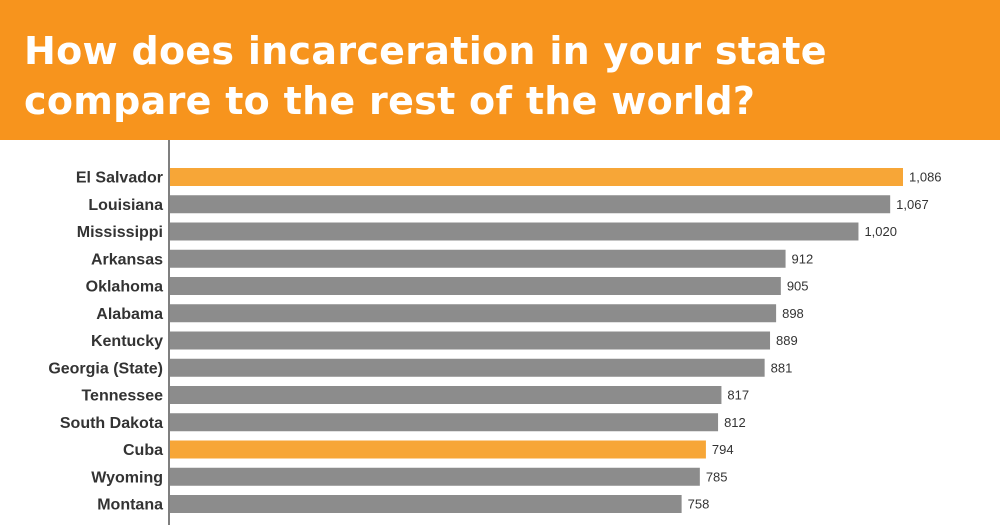 This screenshot has height=525, width=1000. What do you see at coordinates (467, 367) in the screenshot?
I see `bar-georgia-state` at bounding box center [467, 367].